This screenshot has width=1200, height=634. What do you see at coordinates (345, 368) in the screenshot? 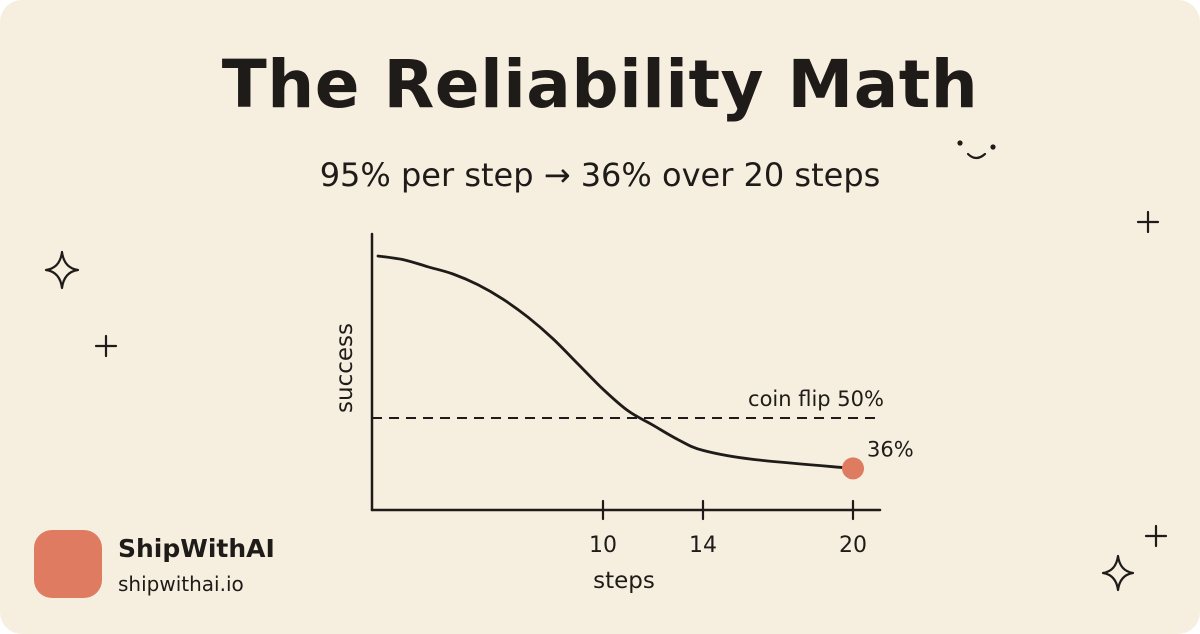
I see `y-axis-label: success` at bounding box center [345, 368].